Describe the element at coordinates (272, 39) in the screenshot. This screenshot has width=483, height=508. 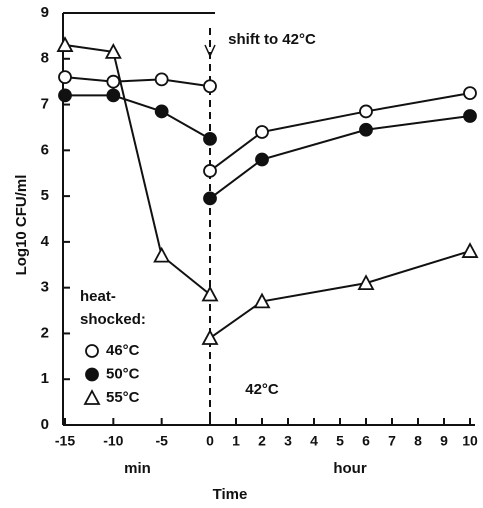
I see `shift-annotation: shift to 42°C` at that location.